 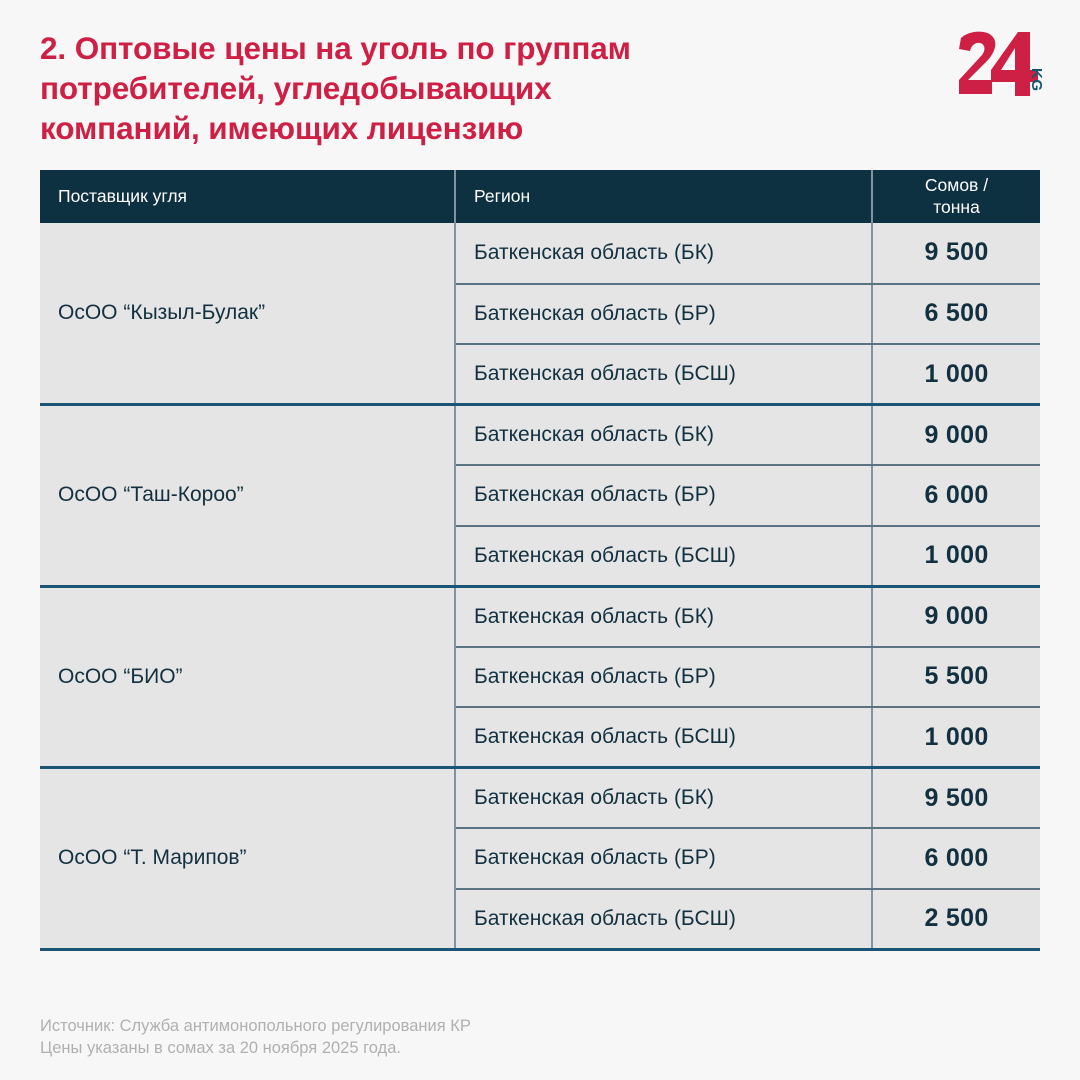 I want to click on supplier-cell: ОсОО “Кызыл-Булак”, so click(x=248, y=314).